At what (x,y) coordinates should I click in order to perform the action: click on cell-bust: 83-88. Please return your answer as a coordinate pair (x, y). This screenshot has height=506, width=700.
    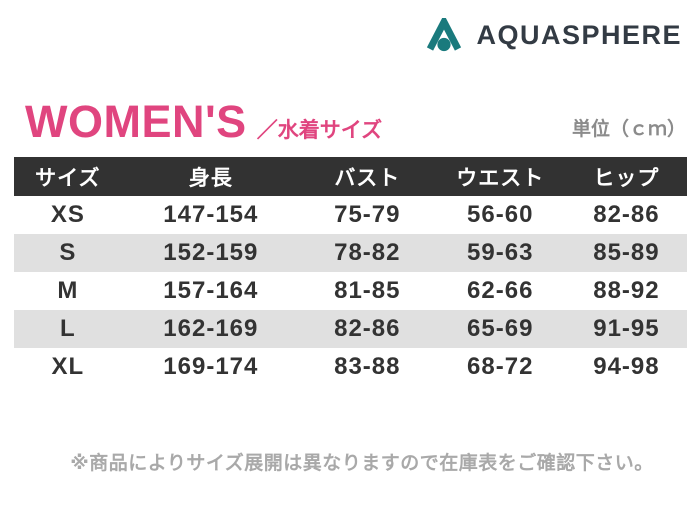
    Looking at the image, I should click on (367, 366).